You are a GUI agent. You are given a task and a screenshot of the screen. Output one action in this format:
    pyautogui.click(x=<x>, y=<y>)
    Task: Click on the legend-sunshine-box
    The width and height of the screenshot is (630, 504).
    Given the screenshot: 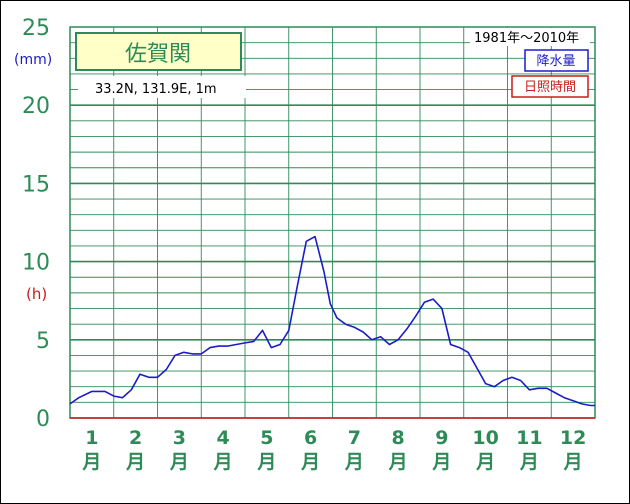 What is the action you would take?
    pyautogui.click(x=550, y=86)
    